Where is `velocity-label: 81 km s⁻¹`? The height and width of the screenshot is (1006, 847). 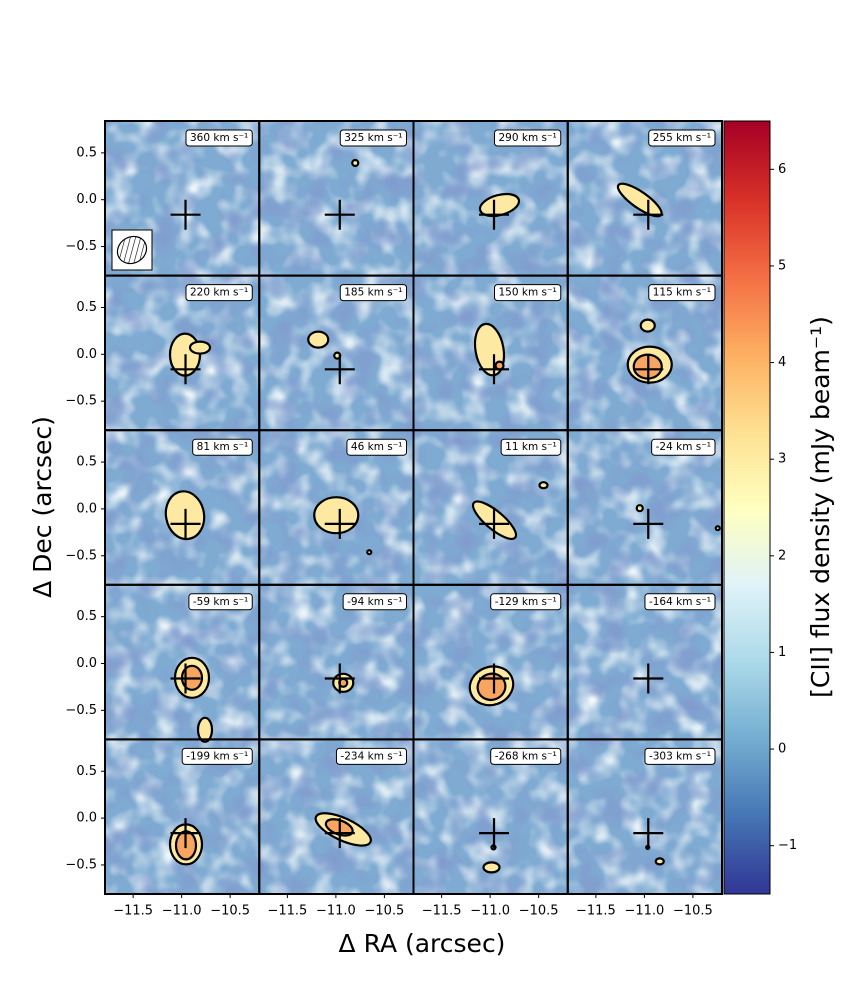 velocity-label: 81 km s⁻¹ is located at coordinates (223, 447).